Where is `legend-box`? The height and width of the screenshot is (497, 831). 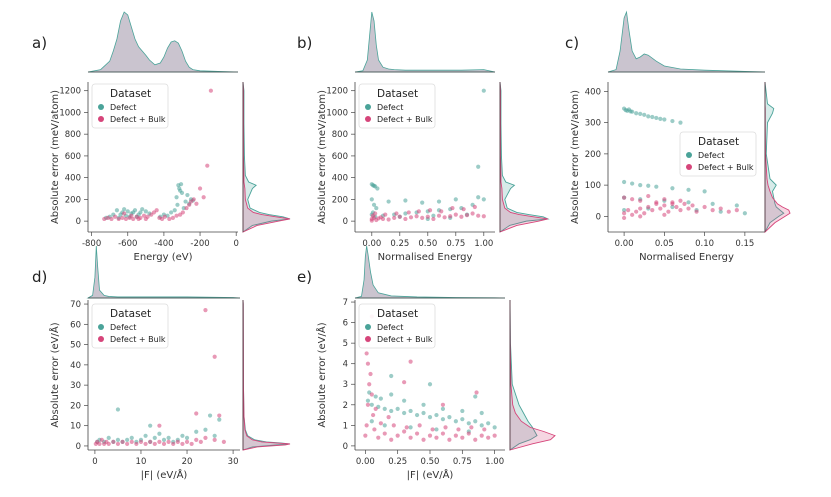 legend-box is located at coordinates (397, 326).